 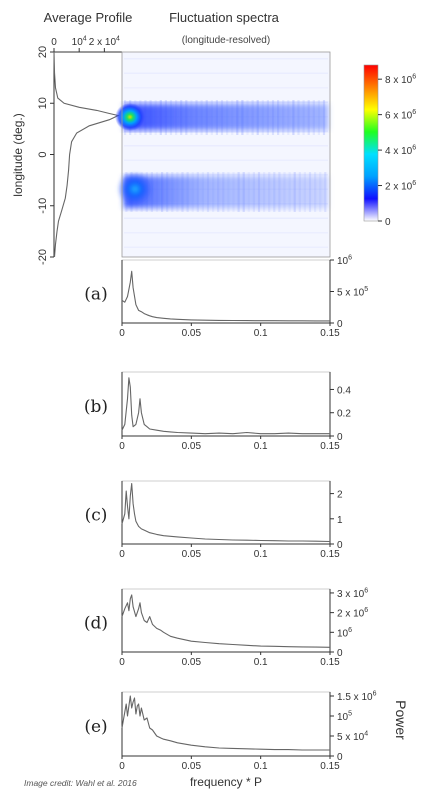 What do you see at coordinates (400, 186) in the screenshot?
I see `colorbar-tick-label: 2 x 10⁶` at bounding box center [400, 186].